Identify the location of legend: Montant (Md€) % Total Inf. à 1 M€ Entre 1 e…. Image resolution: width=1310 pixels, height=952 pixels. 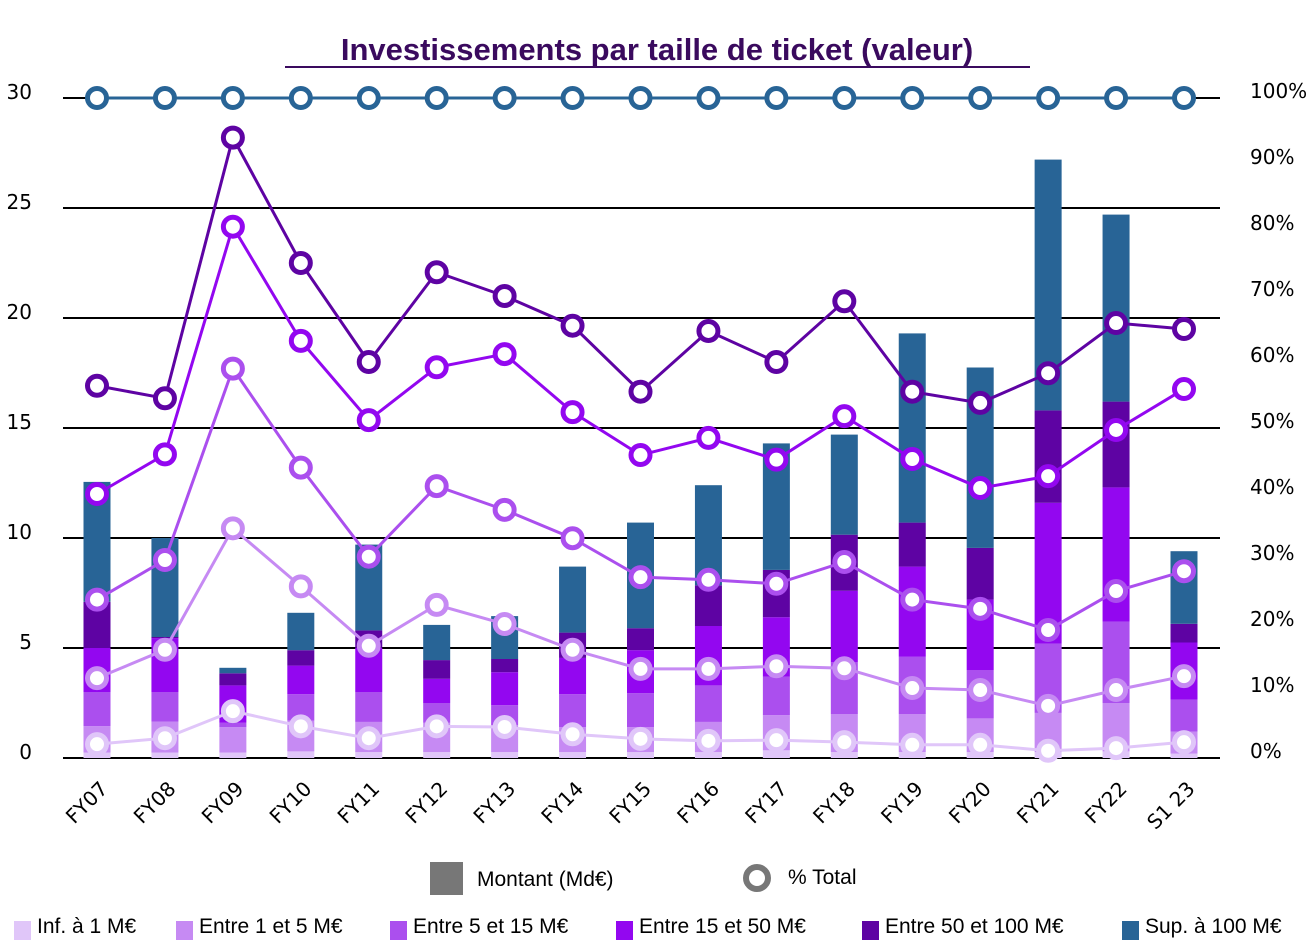
(648, 901).